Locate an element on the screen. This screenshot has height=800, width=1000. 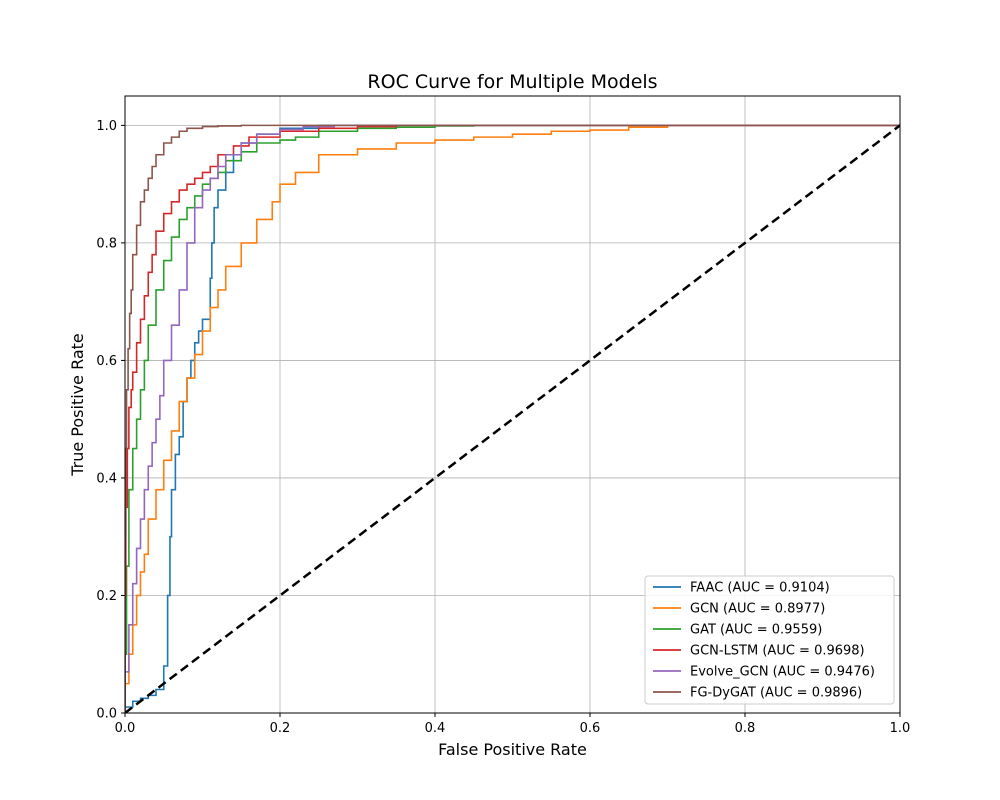
x-axis-label: False Positive Rate is located at coordinates (512, 749).